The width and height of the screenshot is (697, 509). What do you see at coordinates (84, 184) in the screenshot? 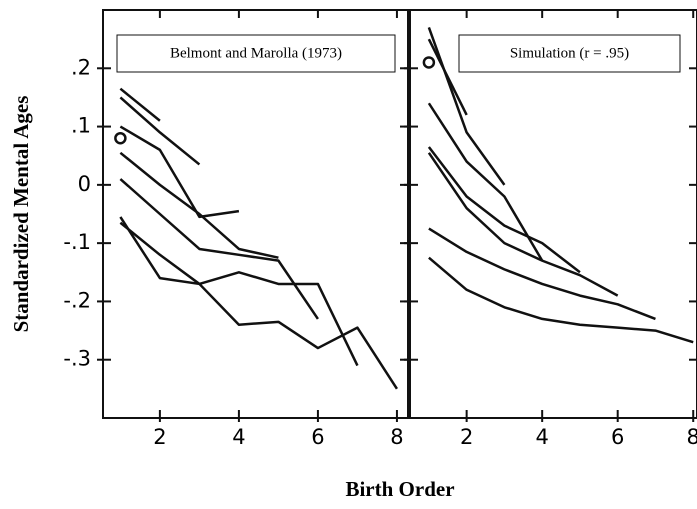
I see `y-tick-label: 0` at bounding box center [84, 184].